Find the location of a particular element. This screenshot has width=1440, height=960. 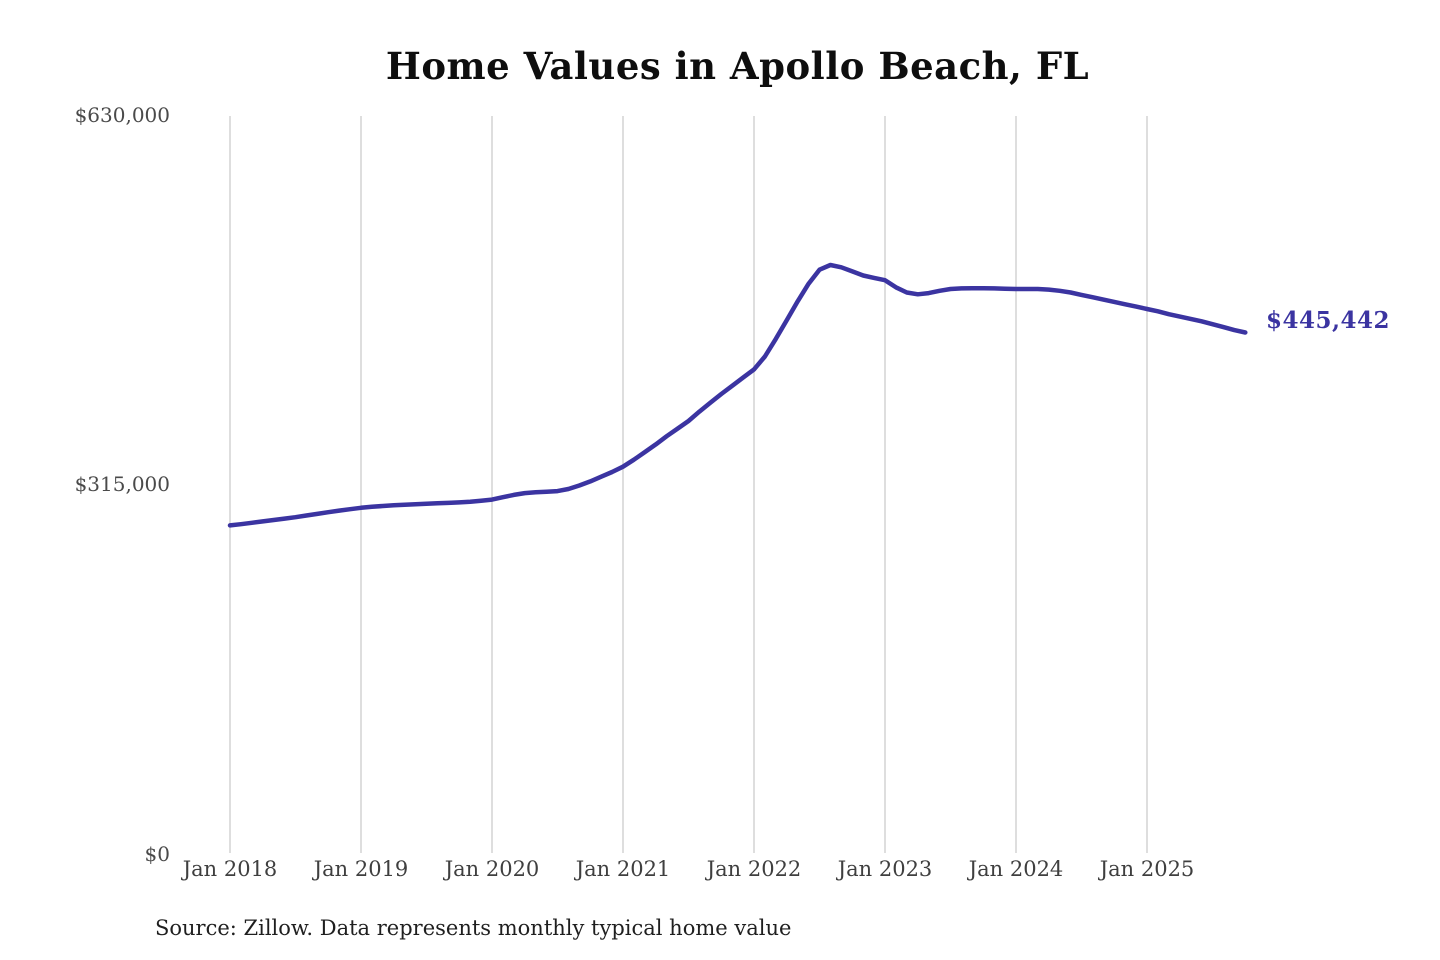

x-axis-tick-jan-2020: Jan 2020 is located at coordinates (492, 869).